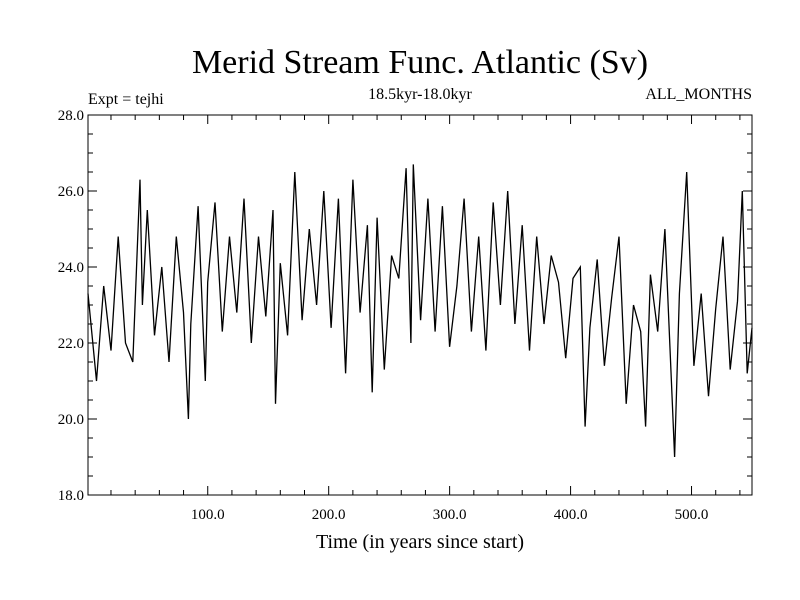  What do you see at coordinates (571, 515) in the screenshot?
I see `x-tick-label: 400.0` at bounding box center [571, 515].